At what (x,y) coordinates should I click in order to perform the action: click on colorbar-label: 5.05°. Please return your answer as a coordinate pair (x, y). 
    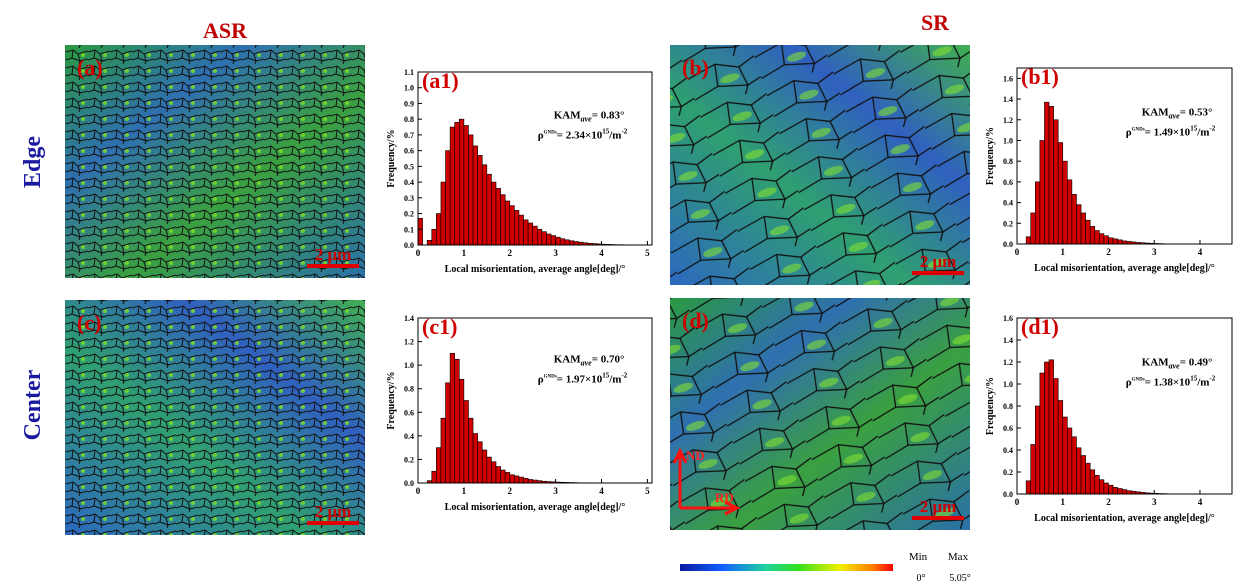
    Looking at the image, I should click on (960, 578).